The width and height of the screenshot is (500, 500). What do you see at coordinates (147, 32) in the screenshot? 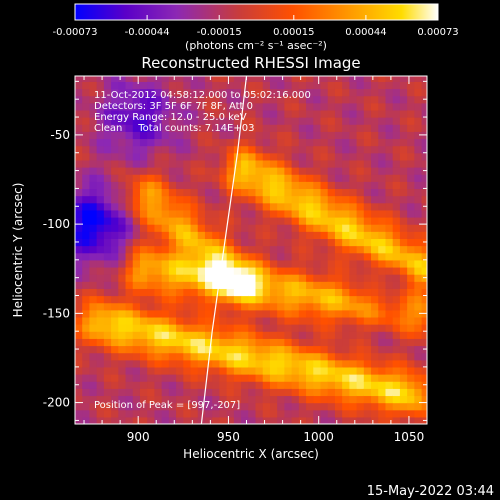
I see `colorbar-tick-label: -0.00044` at bounding box center [147, 32].